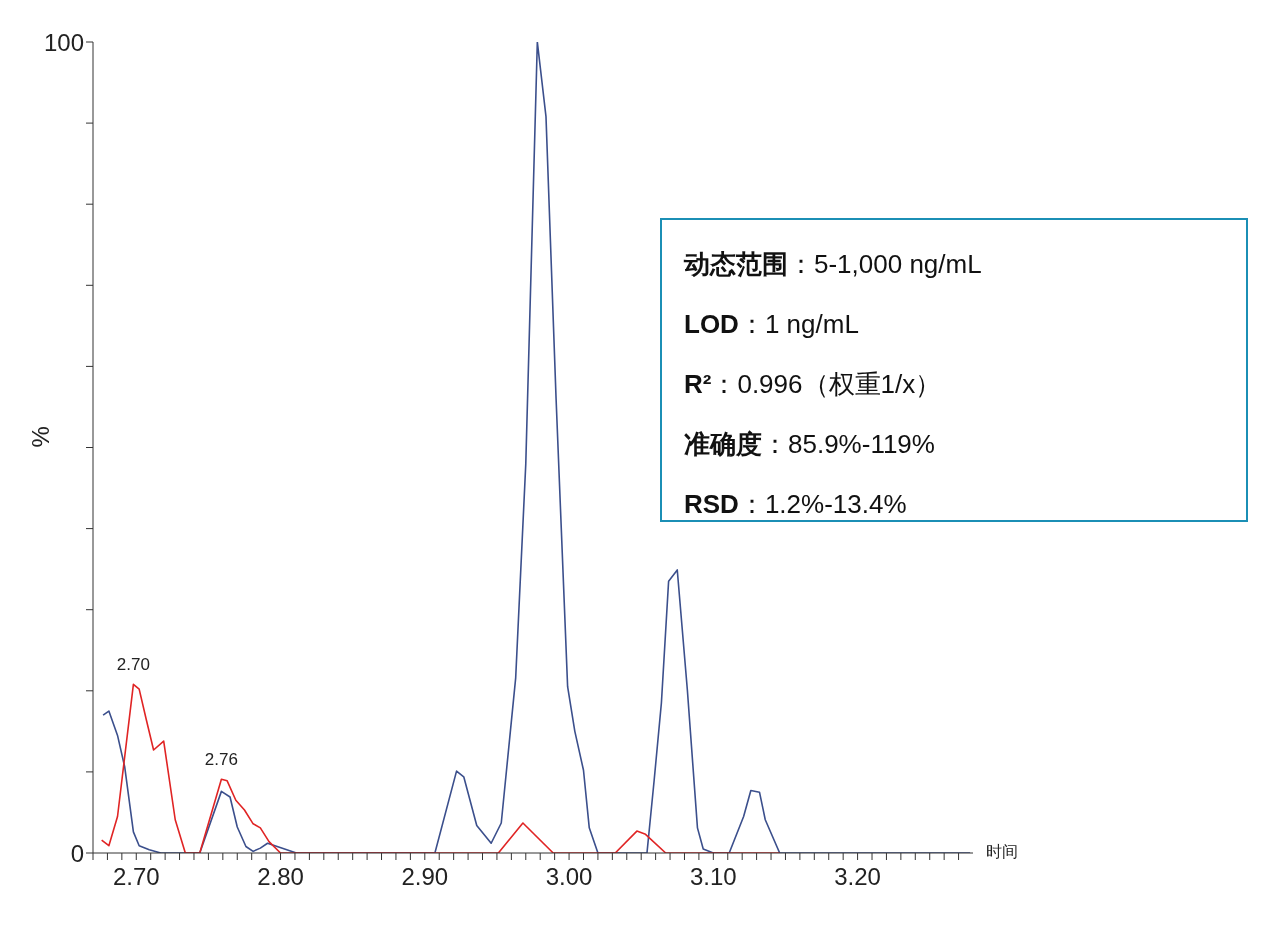 This screenshot has height=929, width=1280. I want to click on y-tick-label: 0, so click(77, 853).